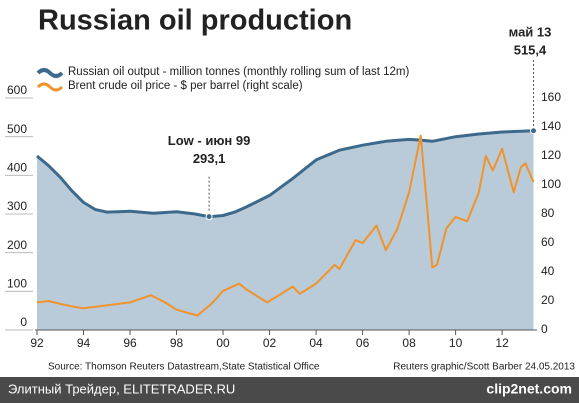  Describe the element at coordinates (130, 343) in the screenshot. I see `x-tick-label: 96` at that location.